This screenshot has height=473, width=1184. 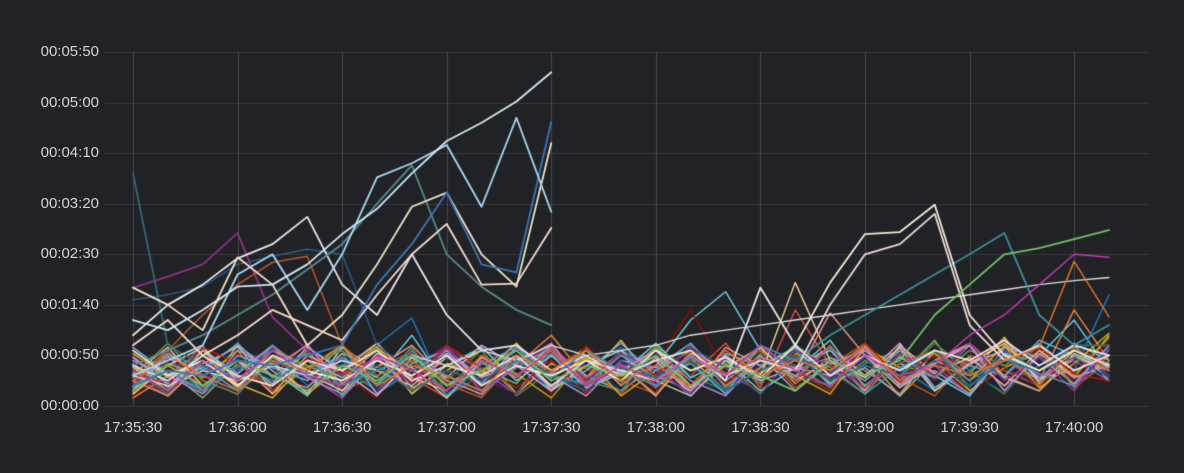 What do you see at coordinates (1074, 427) in the screenshot?
I see `x-tick-label: 17:40:00` at bounding box center [1074, 427].